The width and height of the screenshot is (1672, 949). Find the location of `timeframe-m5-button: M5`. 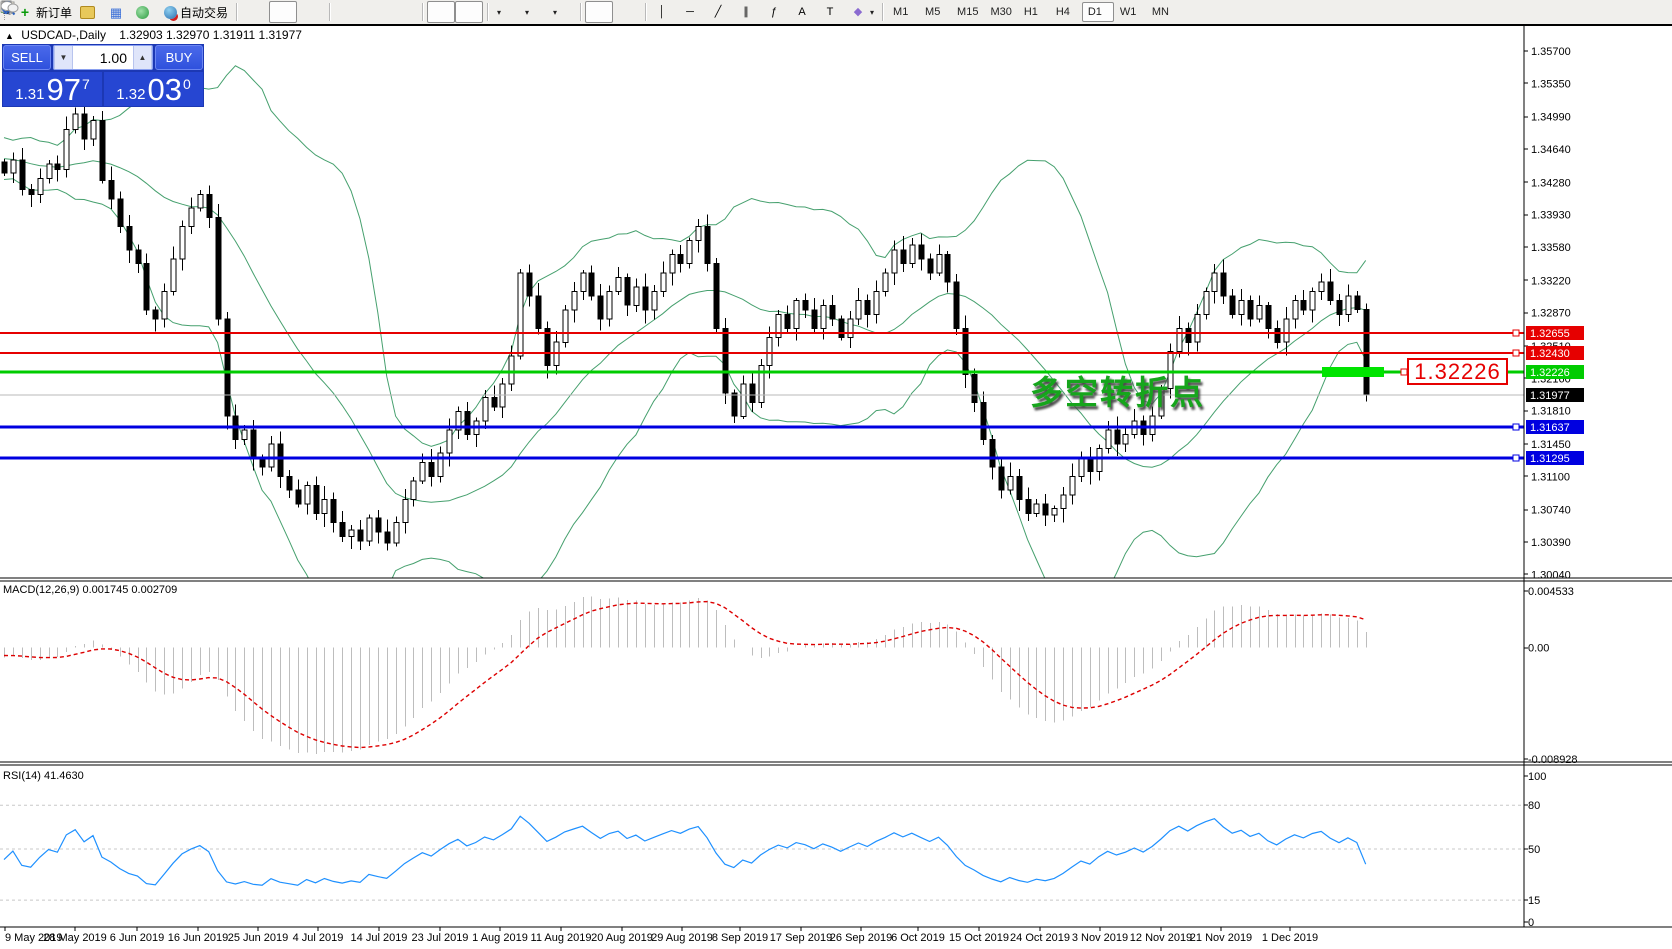

timeframe-m5-button: M5 is located at coordinates (933, 12).